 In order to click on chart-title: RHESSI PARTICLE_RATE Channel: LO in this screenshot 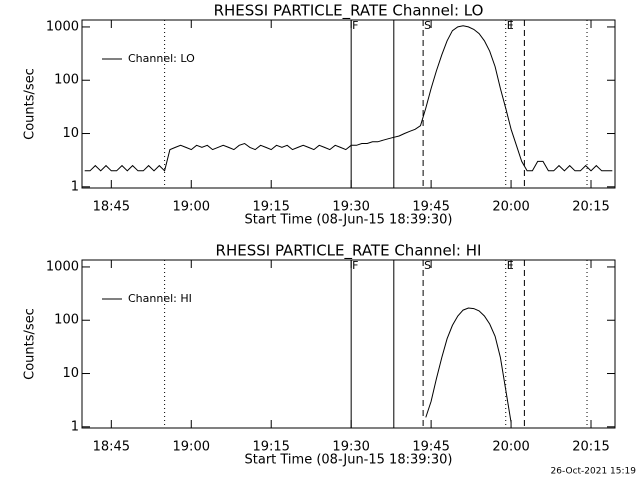, I will do `click(349, 11)`.